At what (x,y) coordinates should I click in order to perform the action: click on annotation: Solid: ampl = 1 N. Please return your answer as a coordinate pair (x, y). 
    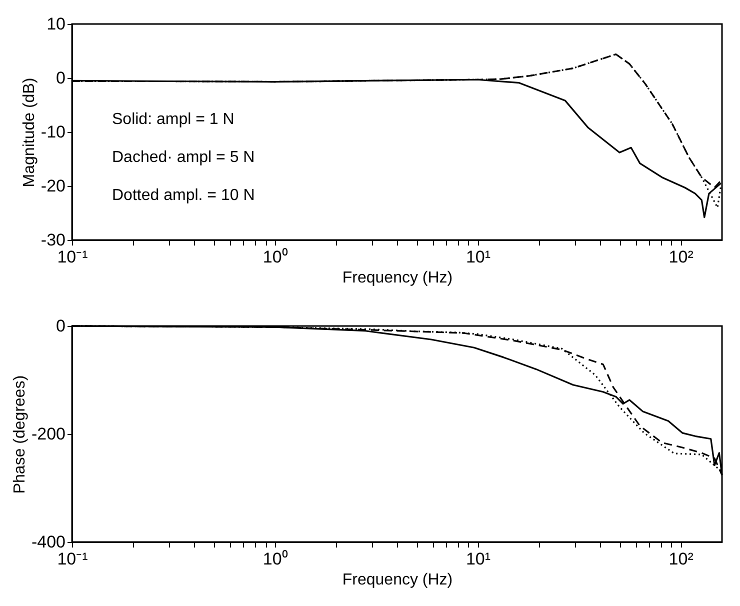
    Looking at the image, I should click on (173, 119).